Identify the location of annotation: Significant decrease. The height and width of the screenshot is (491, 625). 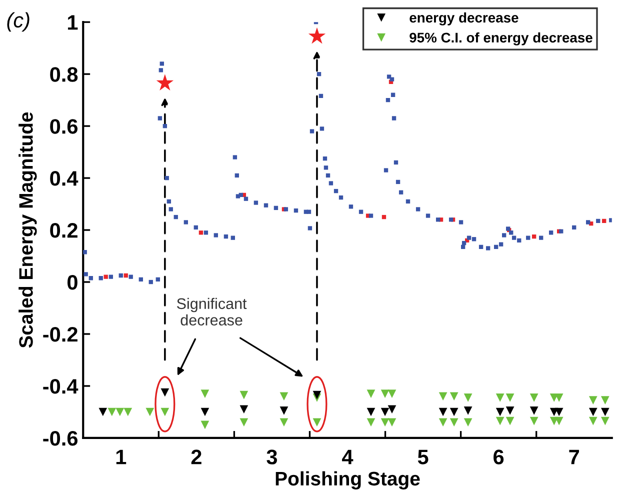
(211, 312).